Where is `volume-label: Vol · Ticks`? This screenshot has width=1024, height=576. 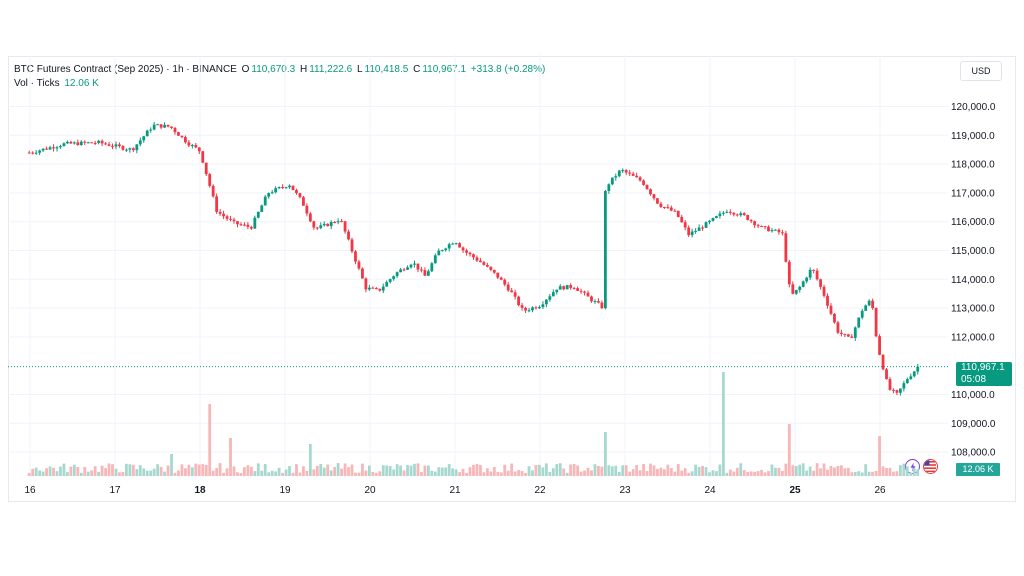
volume-label: Vol · Ticks is located at coordinates (37, 83).